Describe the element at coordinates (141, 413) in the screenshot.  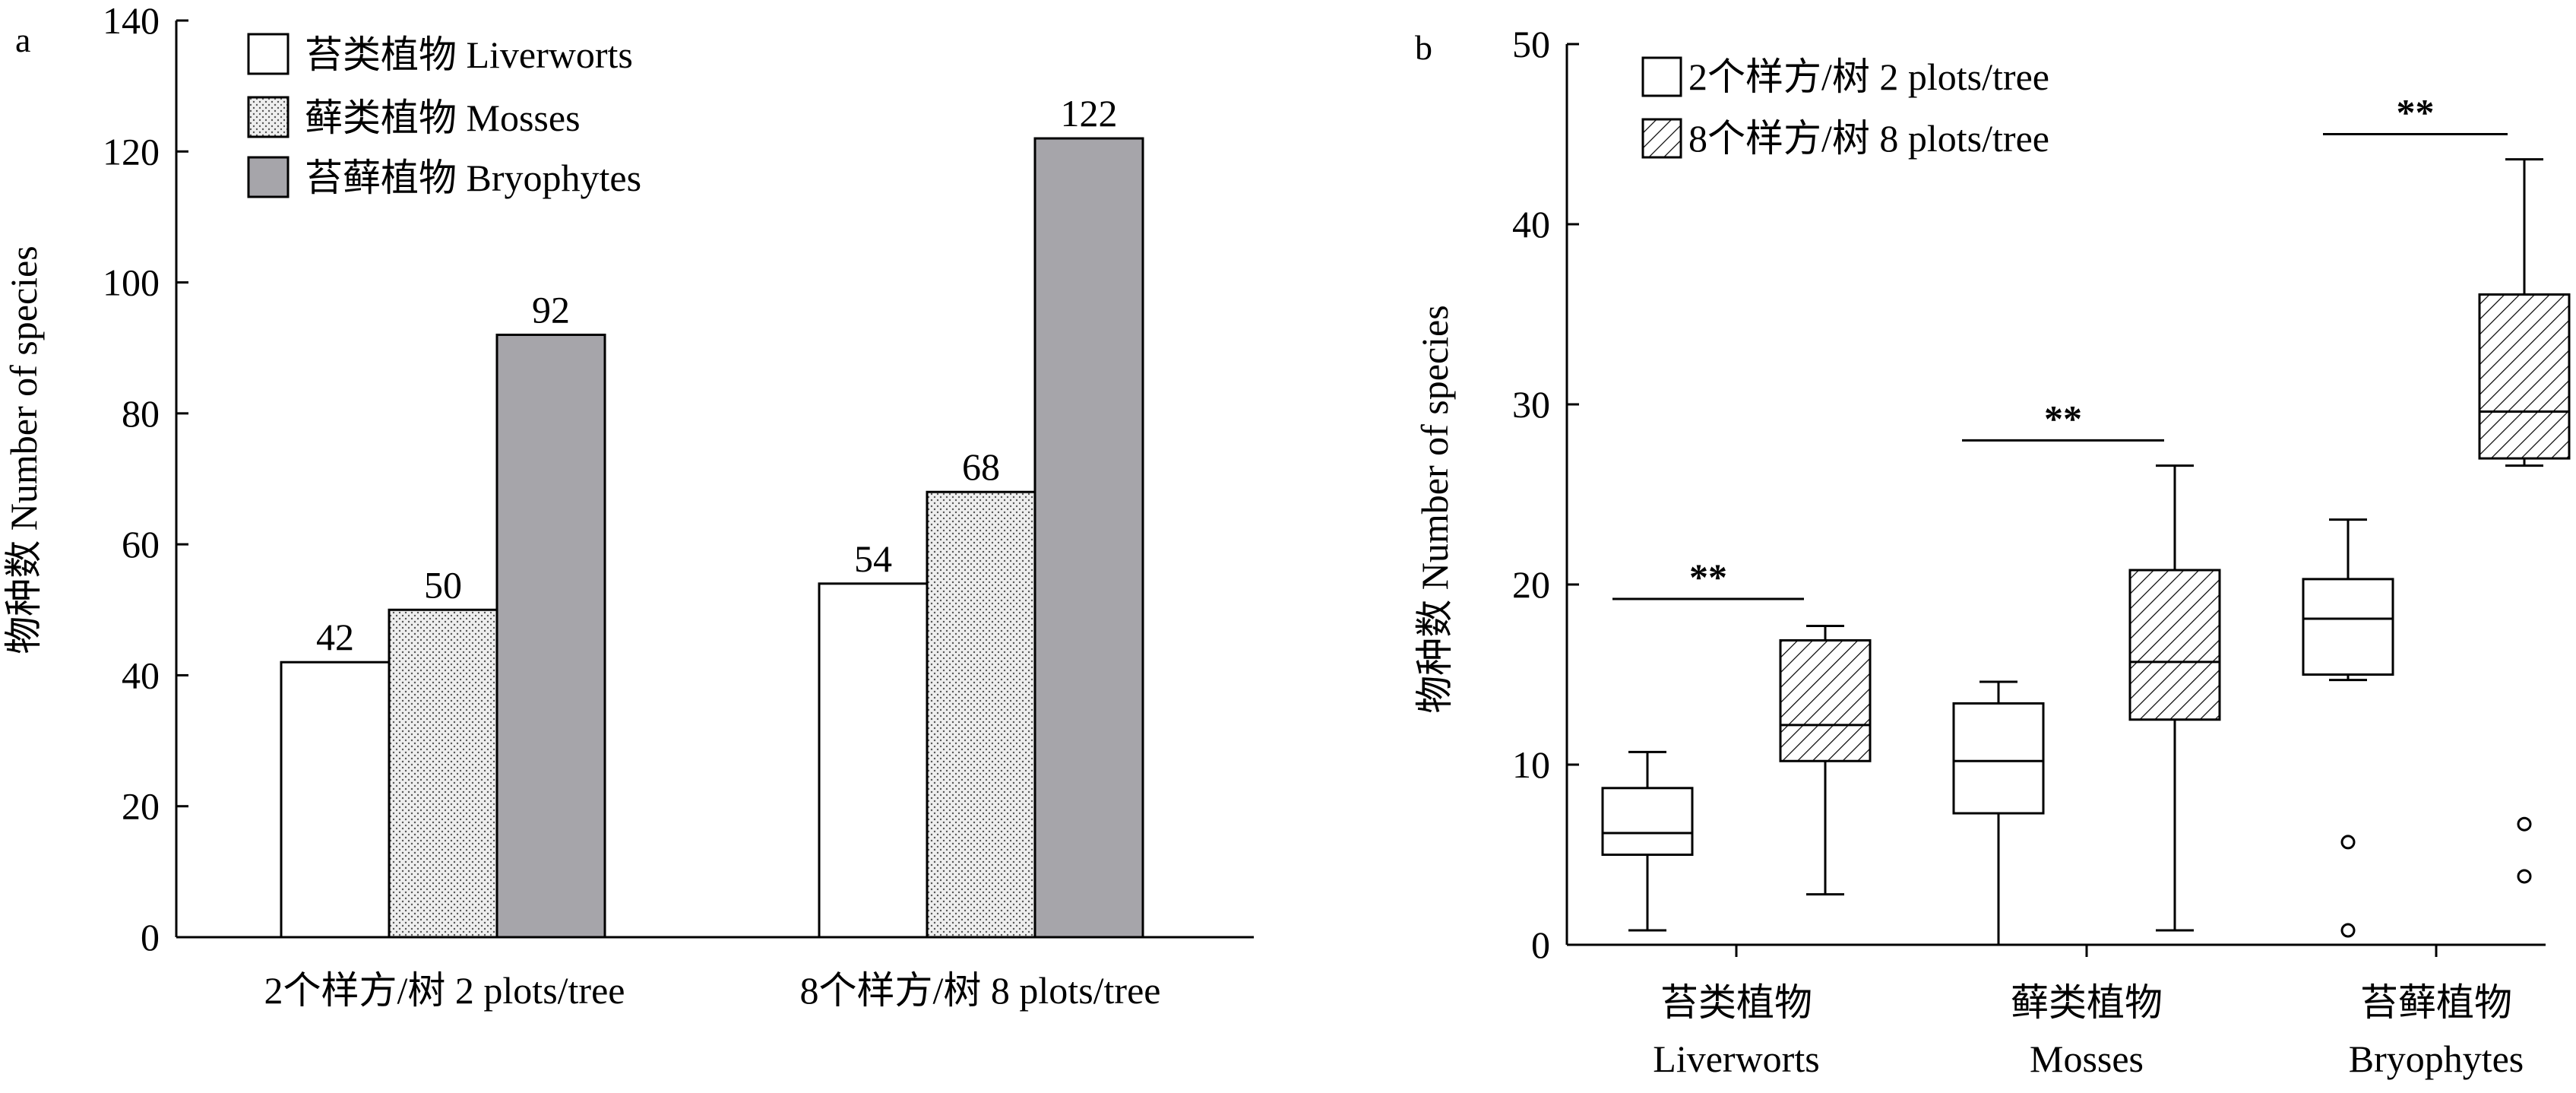
I see `y-tick-label: 80` at that location.